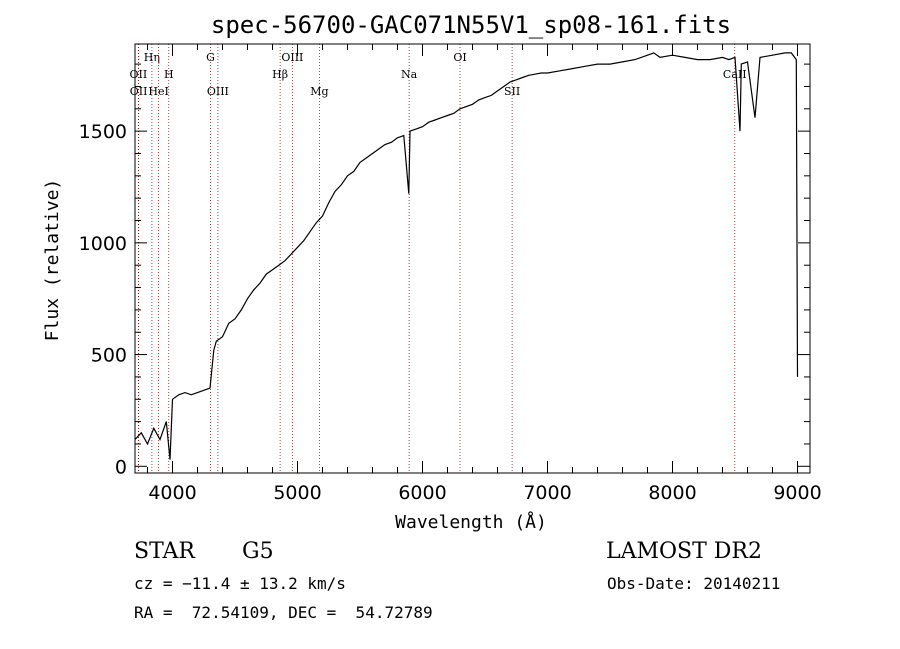 The height and width of the screenshot is (649, 900). Describe the element at coordinates (422, 493) in the screenshot. I see `x-tick-label: 6000` at that location.